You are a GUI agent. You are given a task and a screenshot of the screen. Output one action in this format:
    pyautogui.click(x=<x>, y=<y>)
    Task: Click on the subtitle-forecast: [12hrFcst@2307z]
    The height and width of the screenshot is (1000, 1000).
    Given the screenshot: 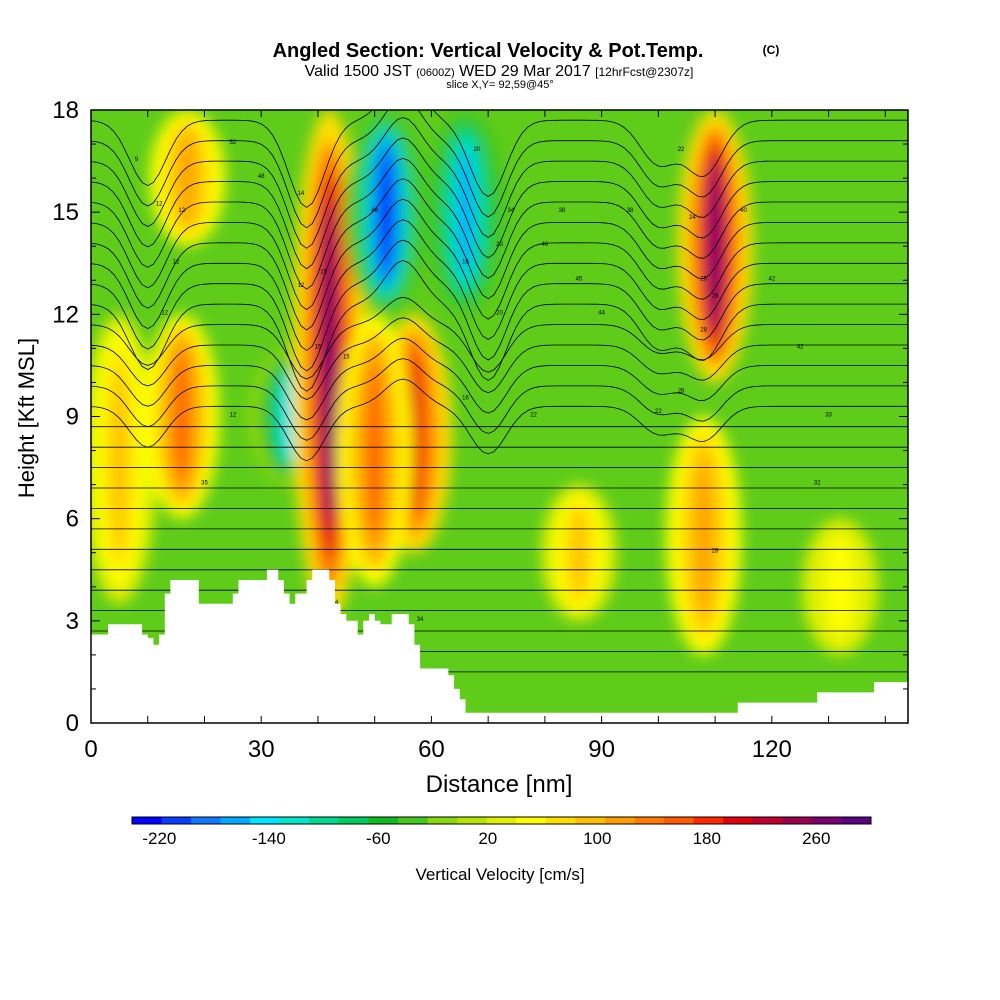 What is the action you would take?
    pyautogui.click(x=644, y=72)
    